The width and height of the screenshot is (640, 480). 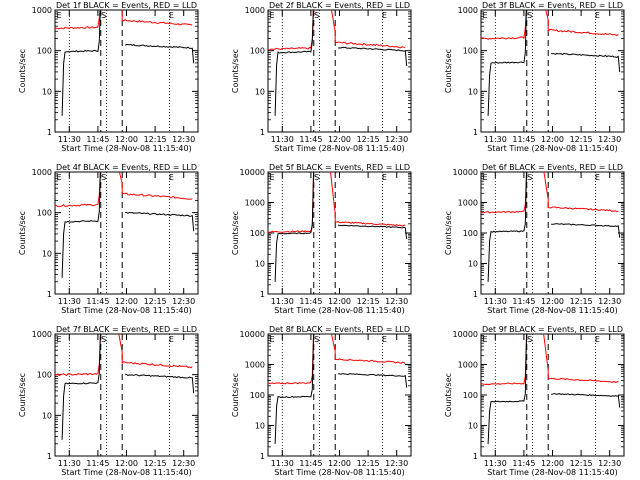 I want to click on plot-title: Det 2f BLACK = Events, RED = LLD, so click(x=339, y=5).